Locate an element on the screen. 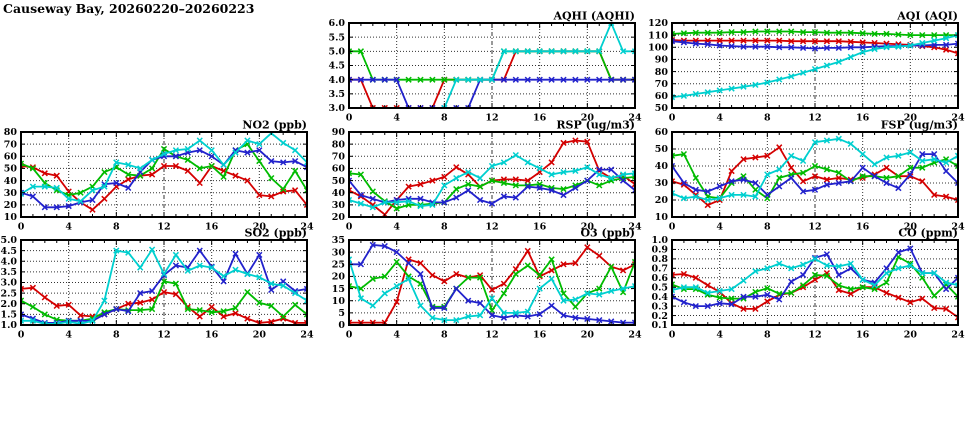  page-title: Causeway Bay, 20260220–20260223 is located at coordinates (129, 8).